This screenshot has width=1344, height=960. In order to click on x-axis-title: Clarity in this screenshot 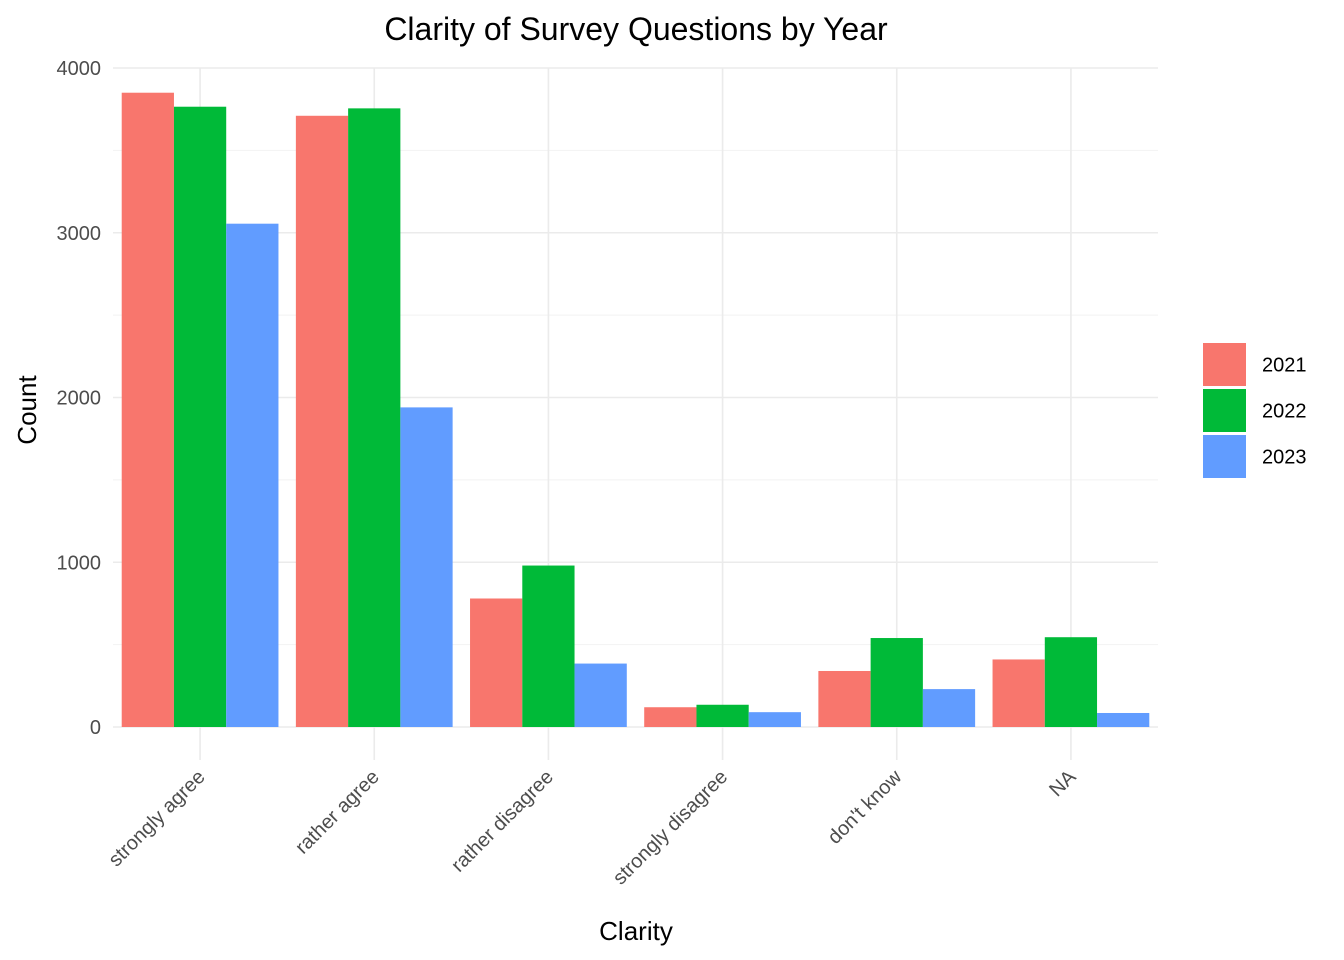, I will do `click(636, 931)`.